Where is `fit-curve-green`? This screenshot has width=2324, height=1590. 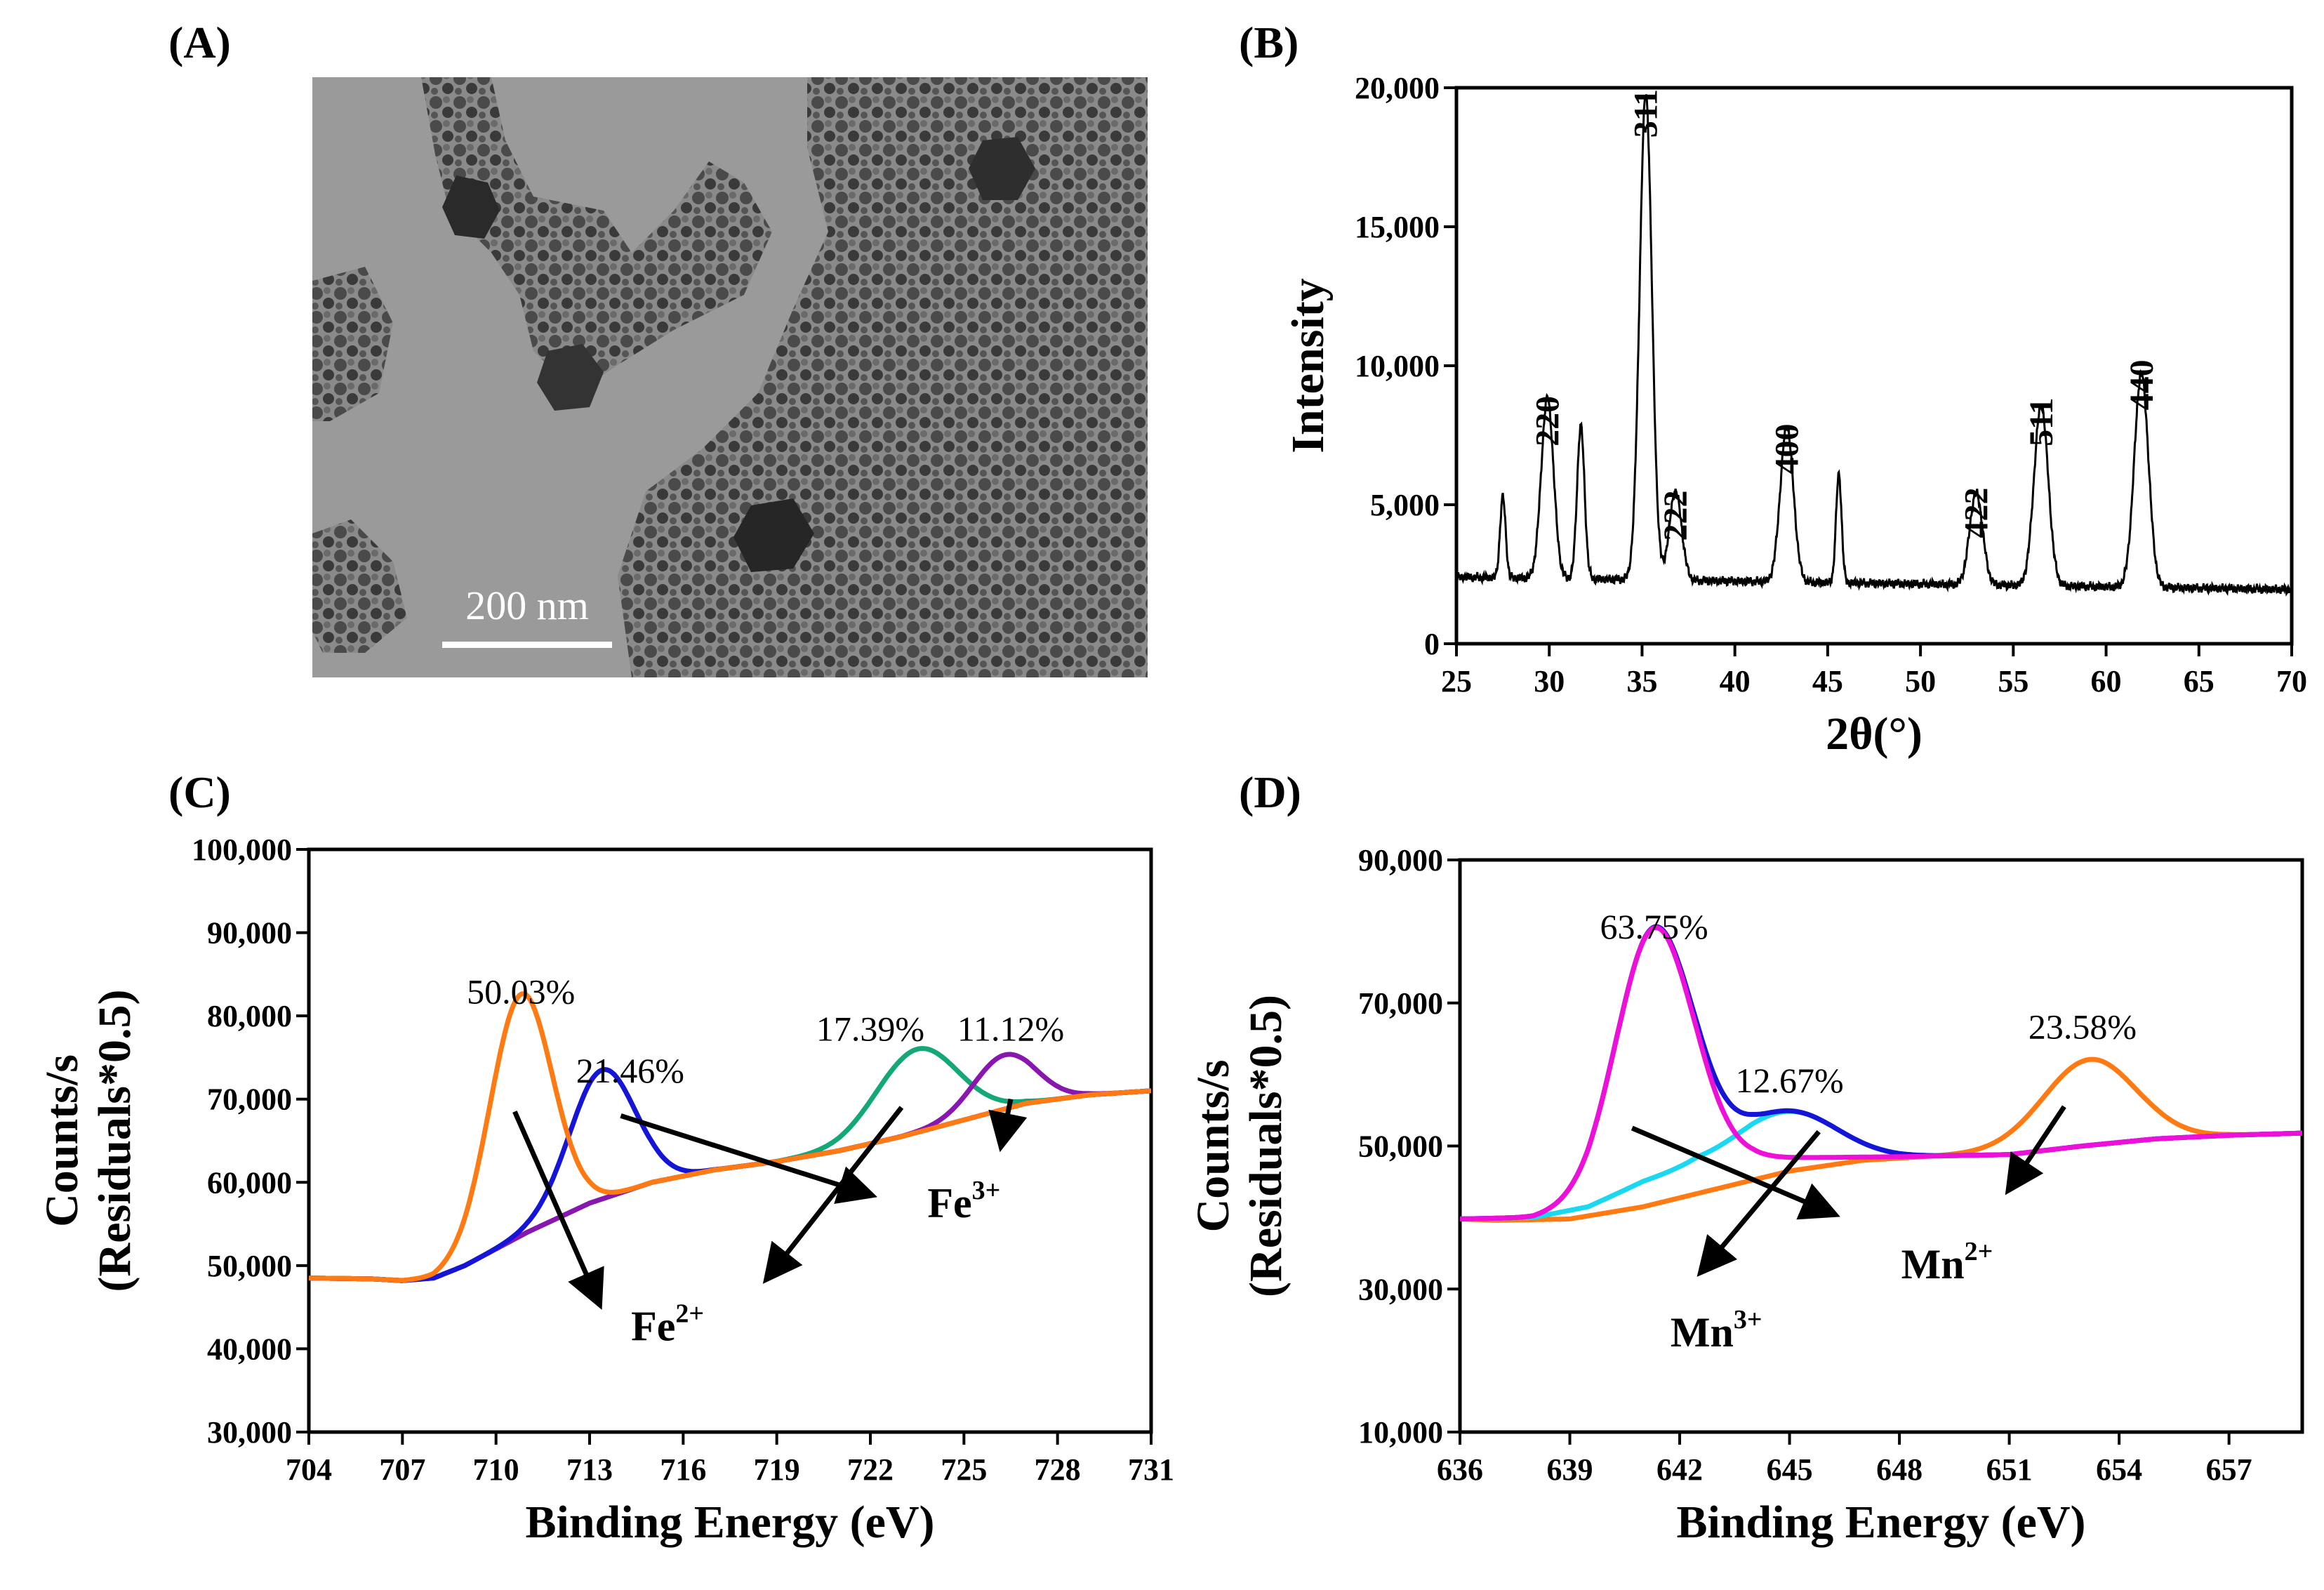
fit-curve-green is located at coordinates (730, 1164).